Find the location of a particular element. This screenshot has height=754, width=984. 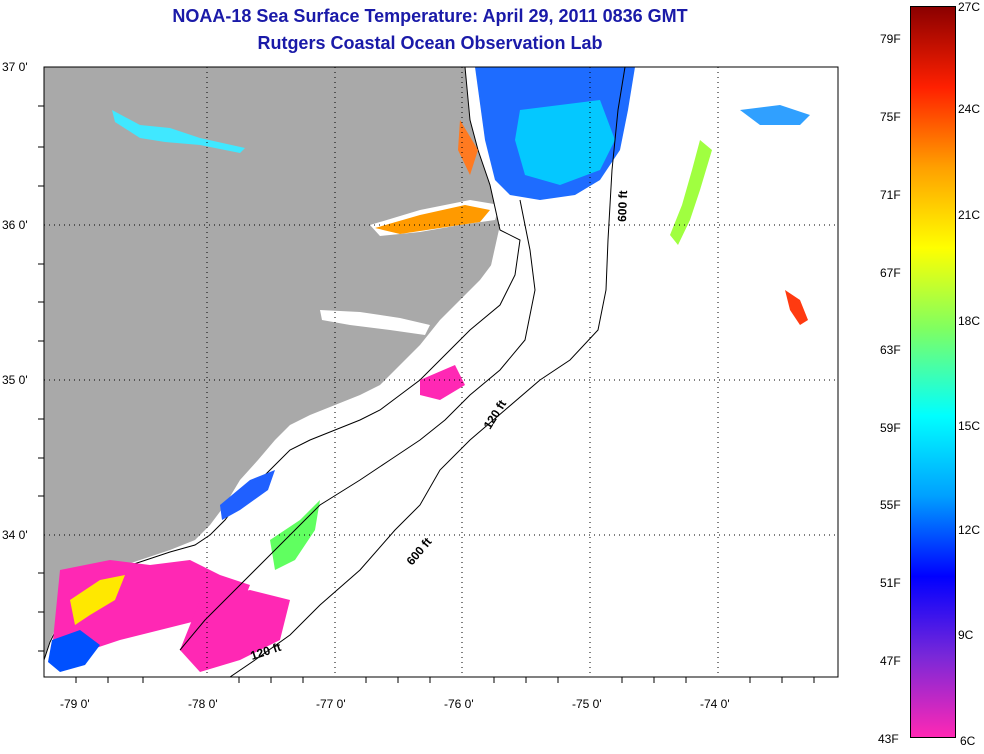

sst-patch-offshore-warm is located at coordinates (796, 307).